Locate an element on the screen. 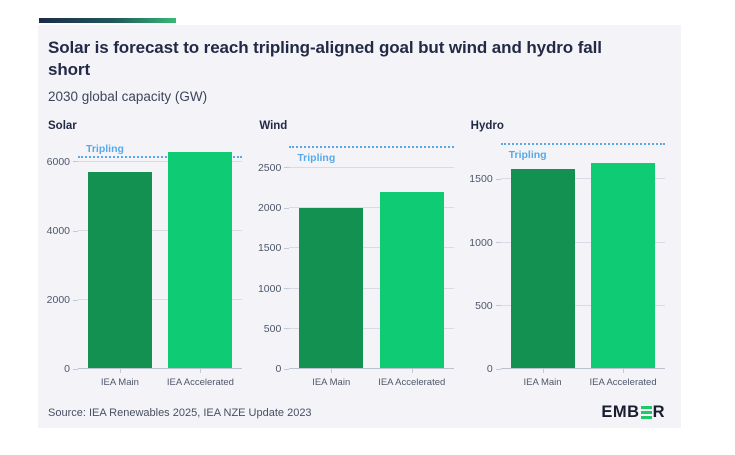 This screenshot has height=455, width=735. chart-panel-title: Wind is located at coordinates (273, 126).